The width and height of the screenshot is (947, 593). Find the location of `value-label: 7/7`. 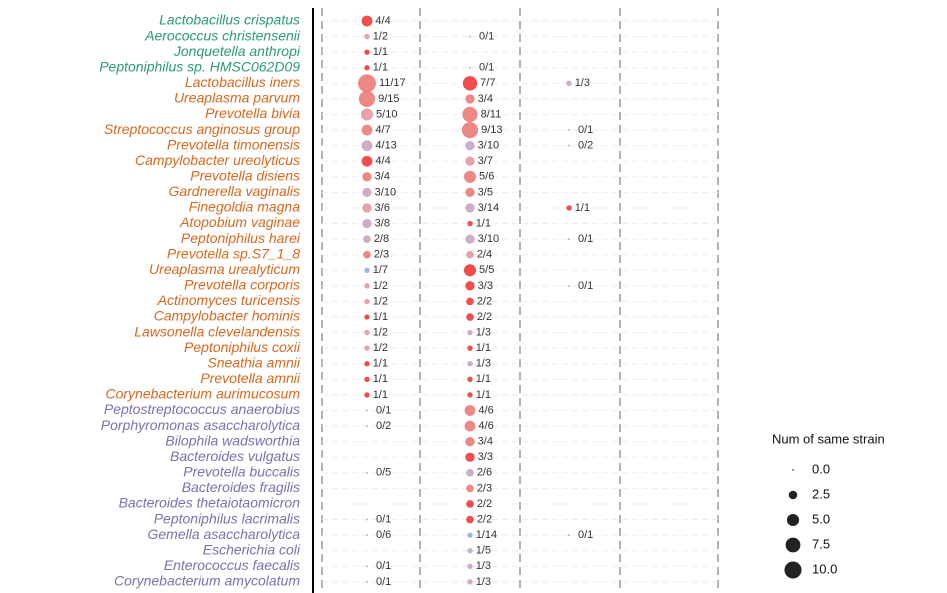

value-label: 7/7 is located at coordinates (487, 83).